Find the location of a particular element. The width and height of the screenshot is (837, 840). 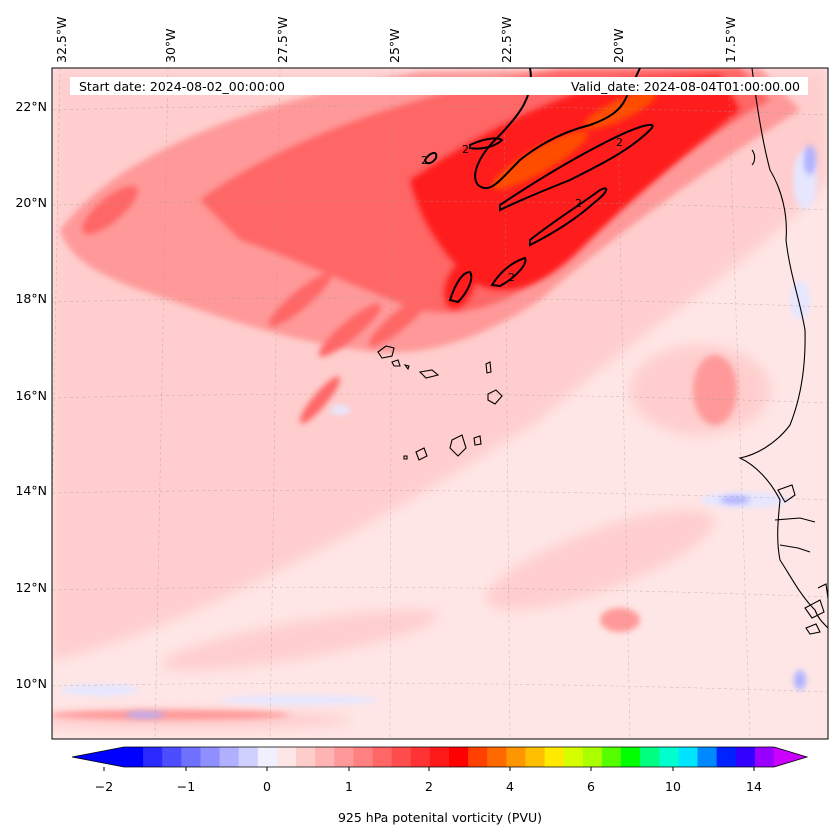

colorbar-ticks: −2 −1 0 1 2 4 6 10 14 is located at coordinates (428, 786).